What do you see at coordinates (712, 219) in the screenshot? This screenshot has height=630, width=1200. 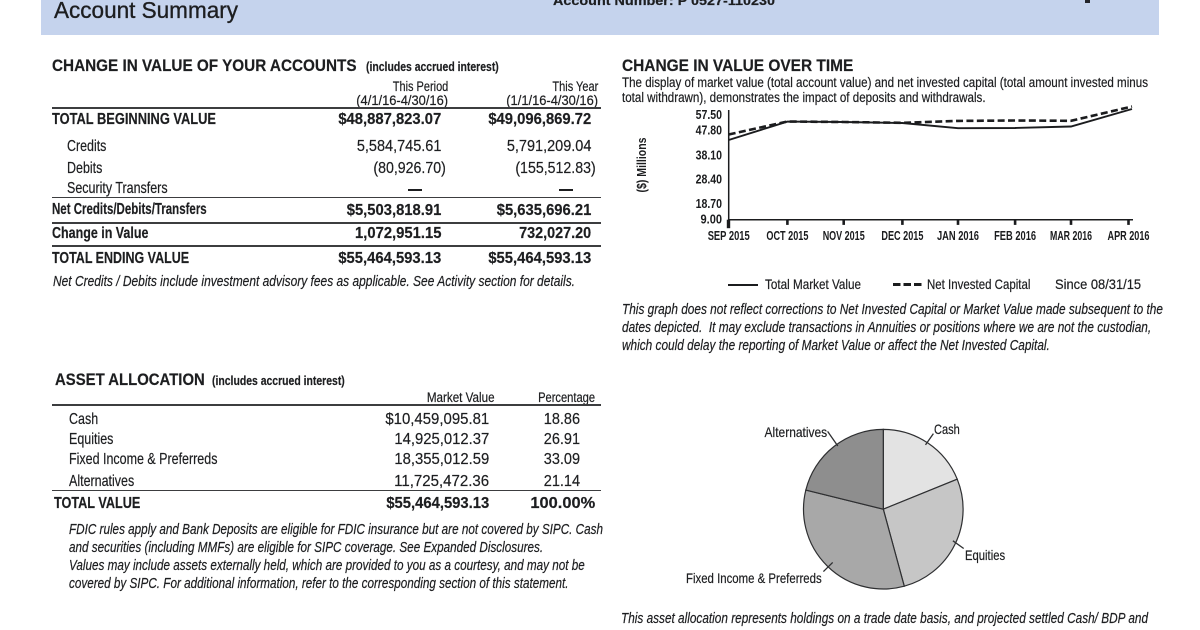 I see `svg-text: 9.00` at bounding box center [712, 219].